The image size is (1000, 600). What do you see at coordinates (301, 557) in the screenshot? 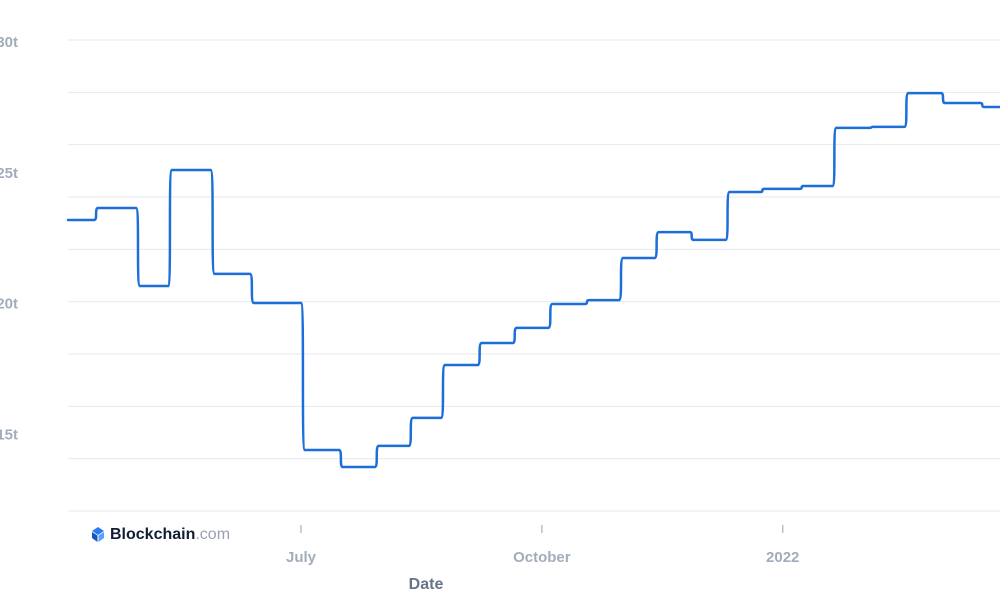
I see `x-tick-label: July` at bounding box center [301, 557].